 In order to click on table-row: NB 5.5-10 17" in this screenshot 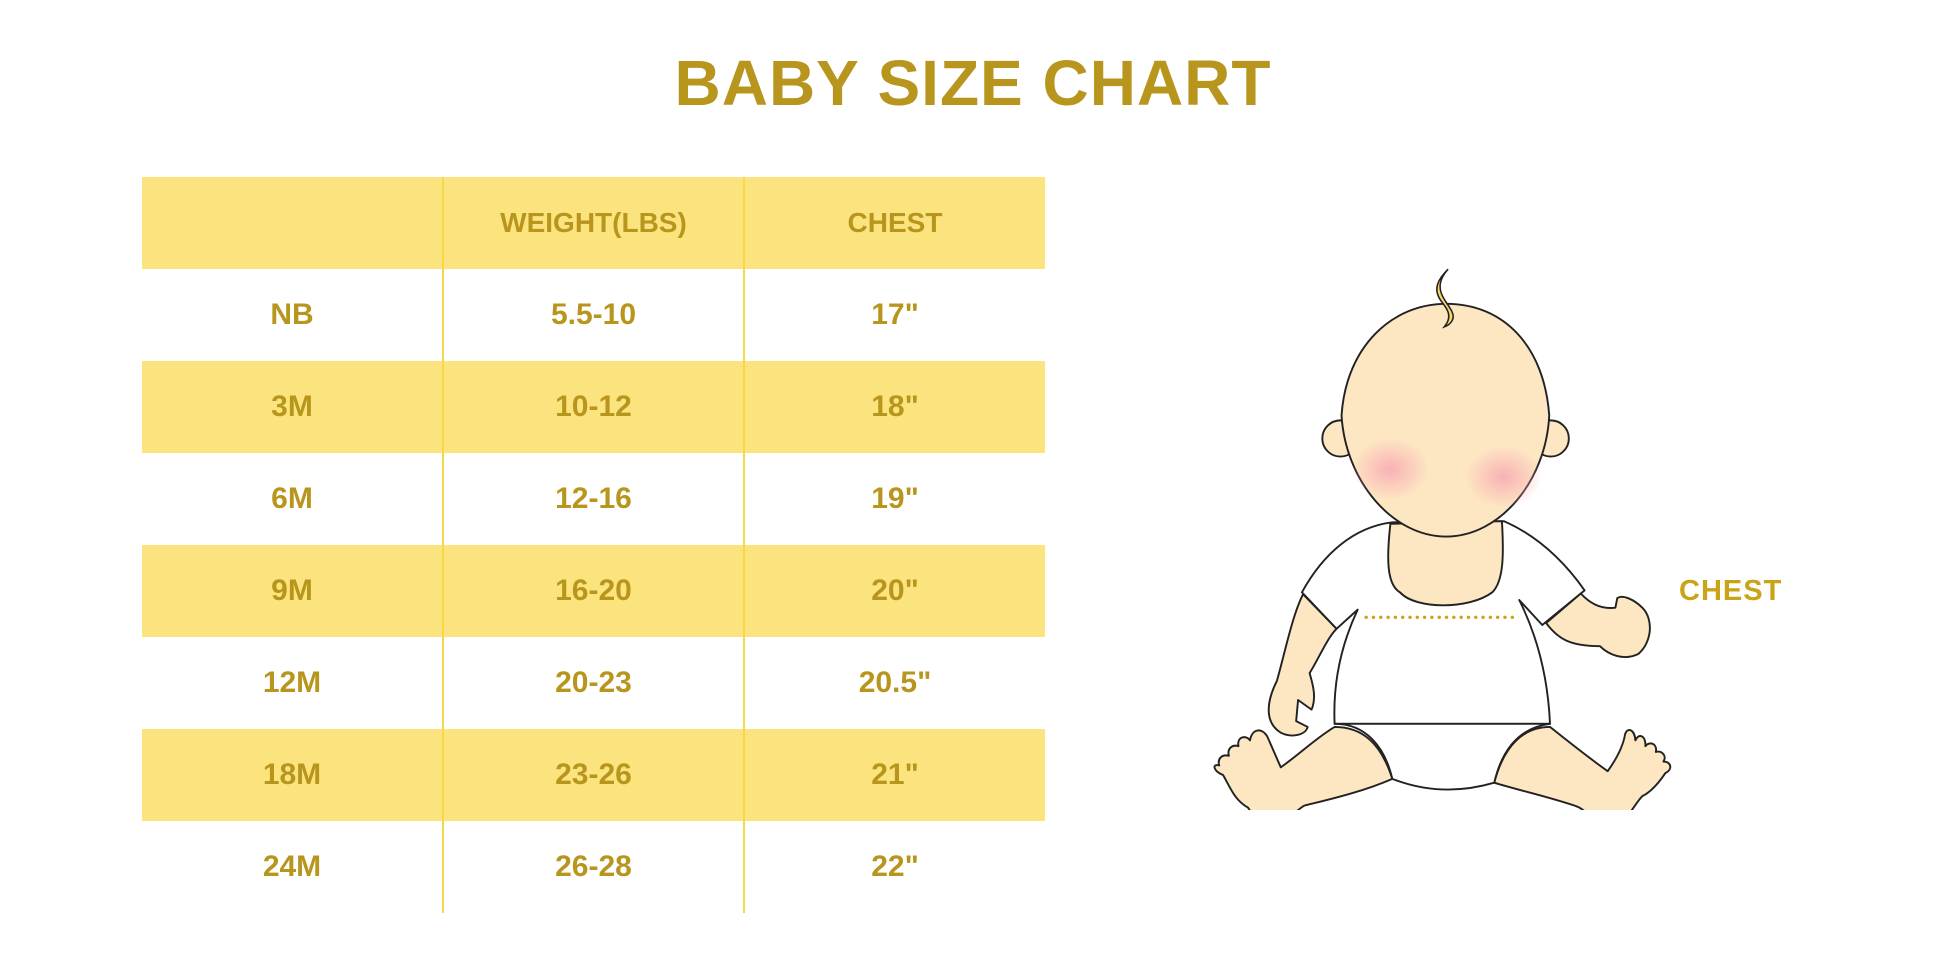, I will do `click(593, 315)`.